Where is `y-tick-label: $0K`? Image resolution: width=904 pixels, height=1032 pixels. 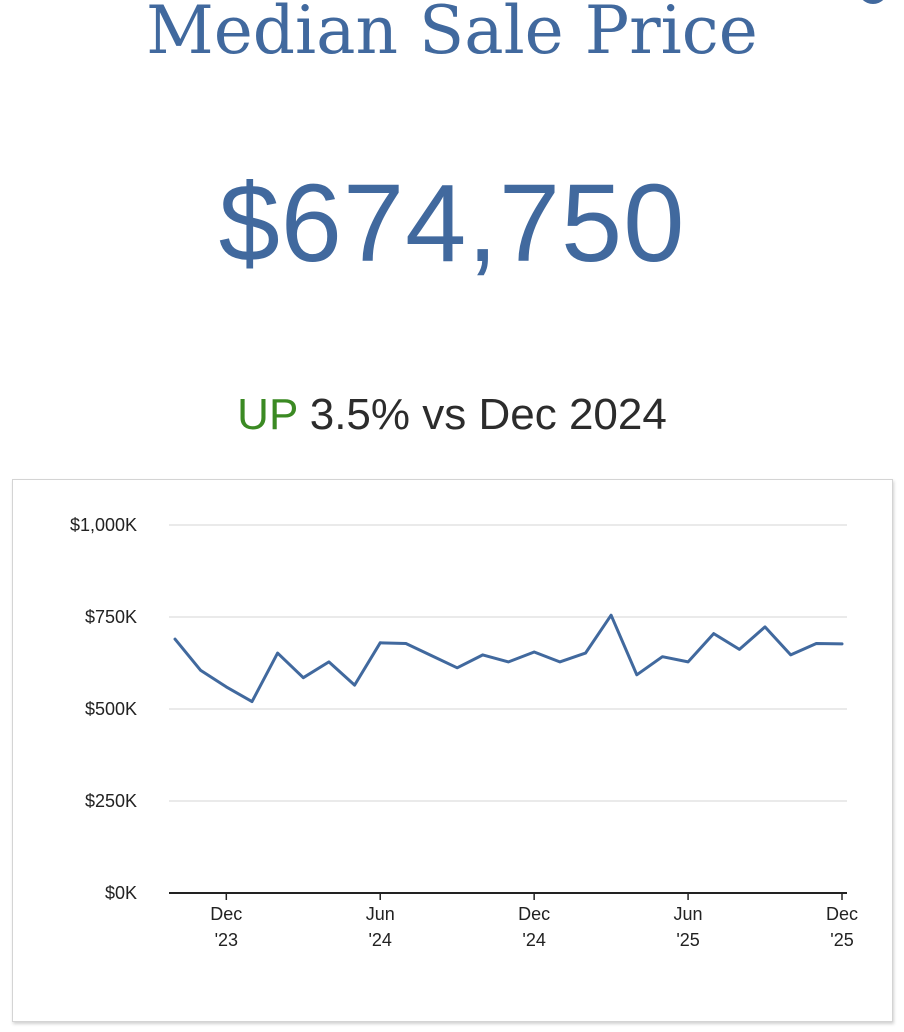
y-tick-label: $0K is located at coordinates (121, 893).